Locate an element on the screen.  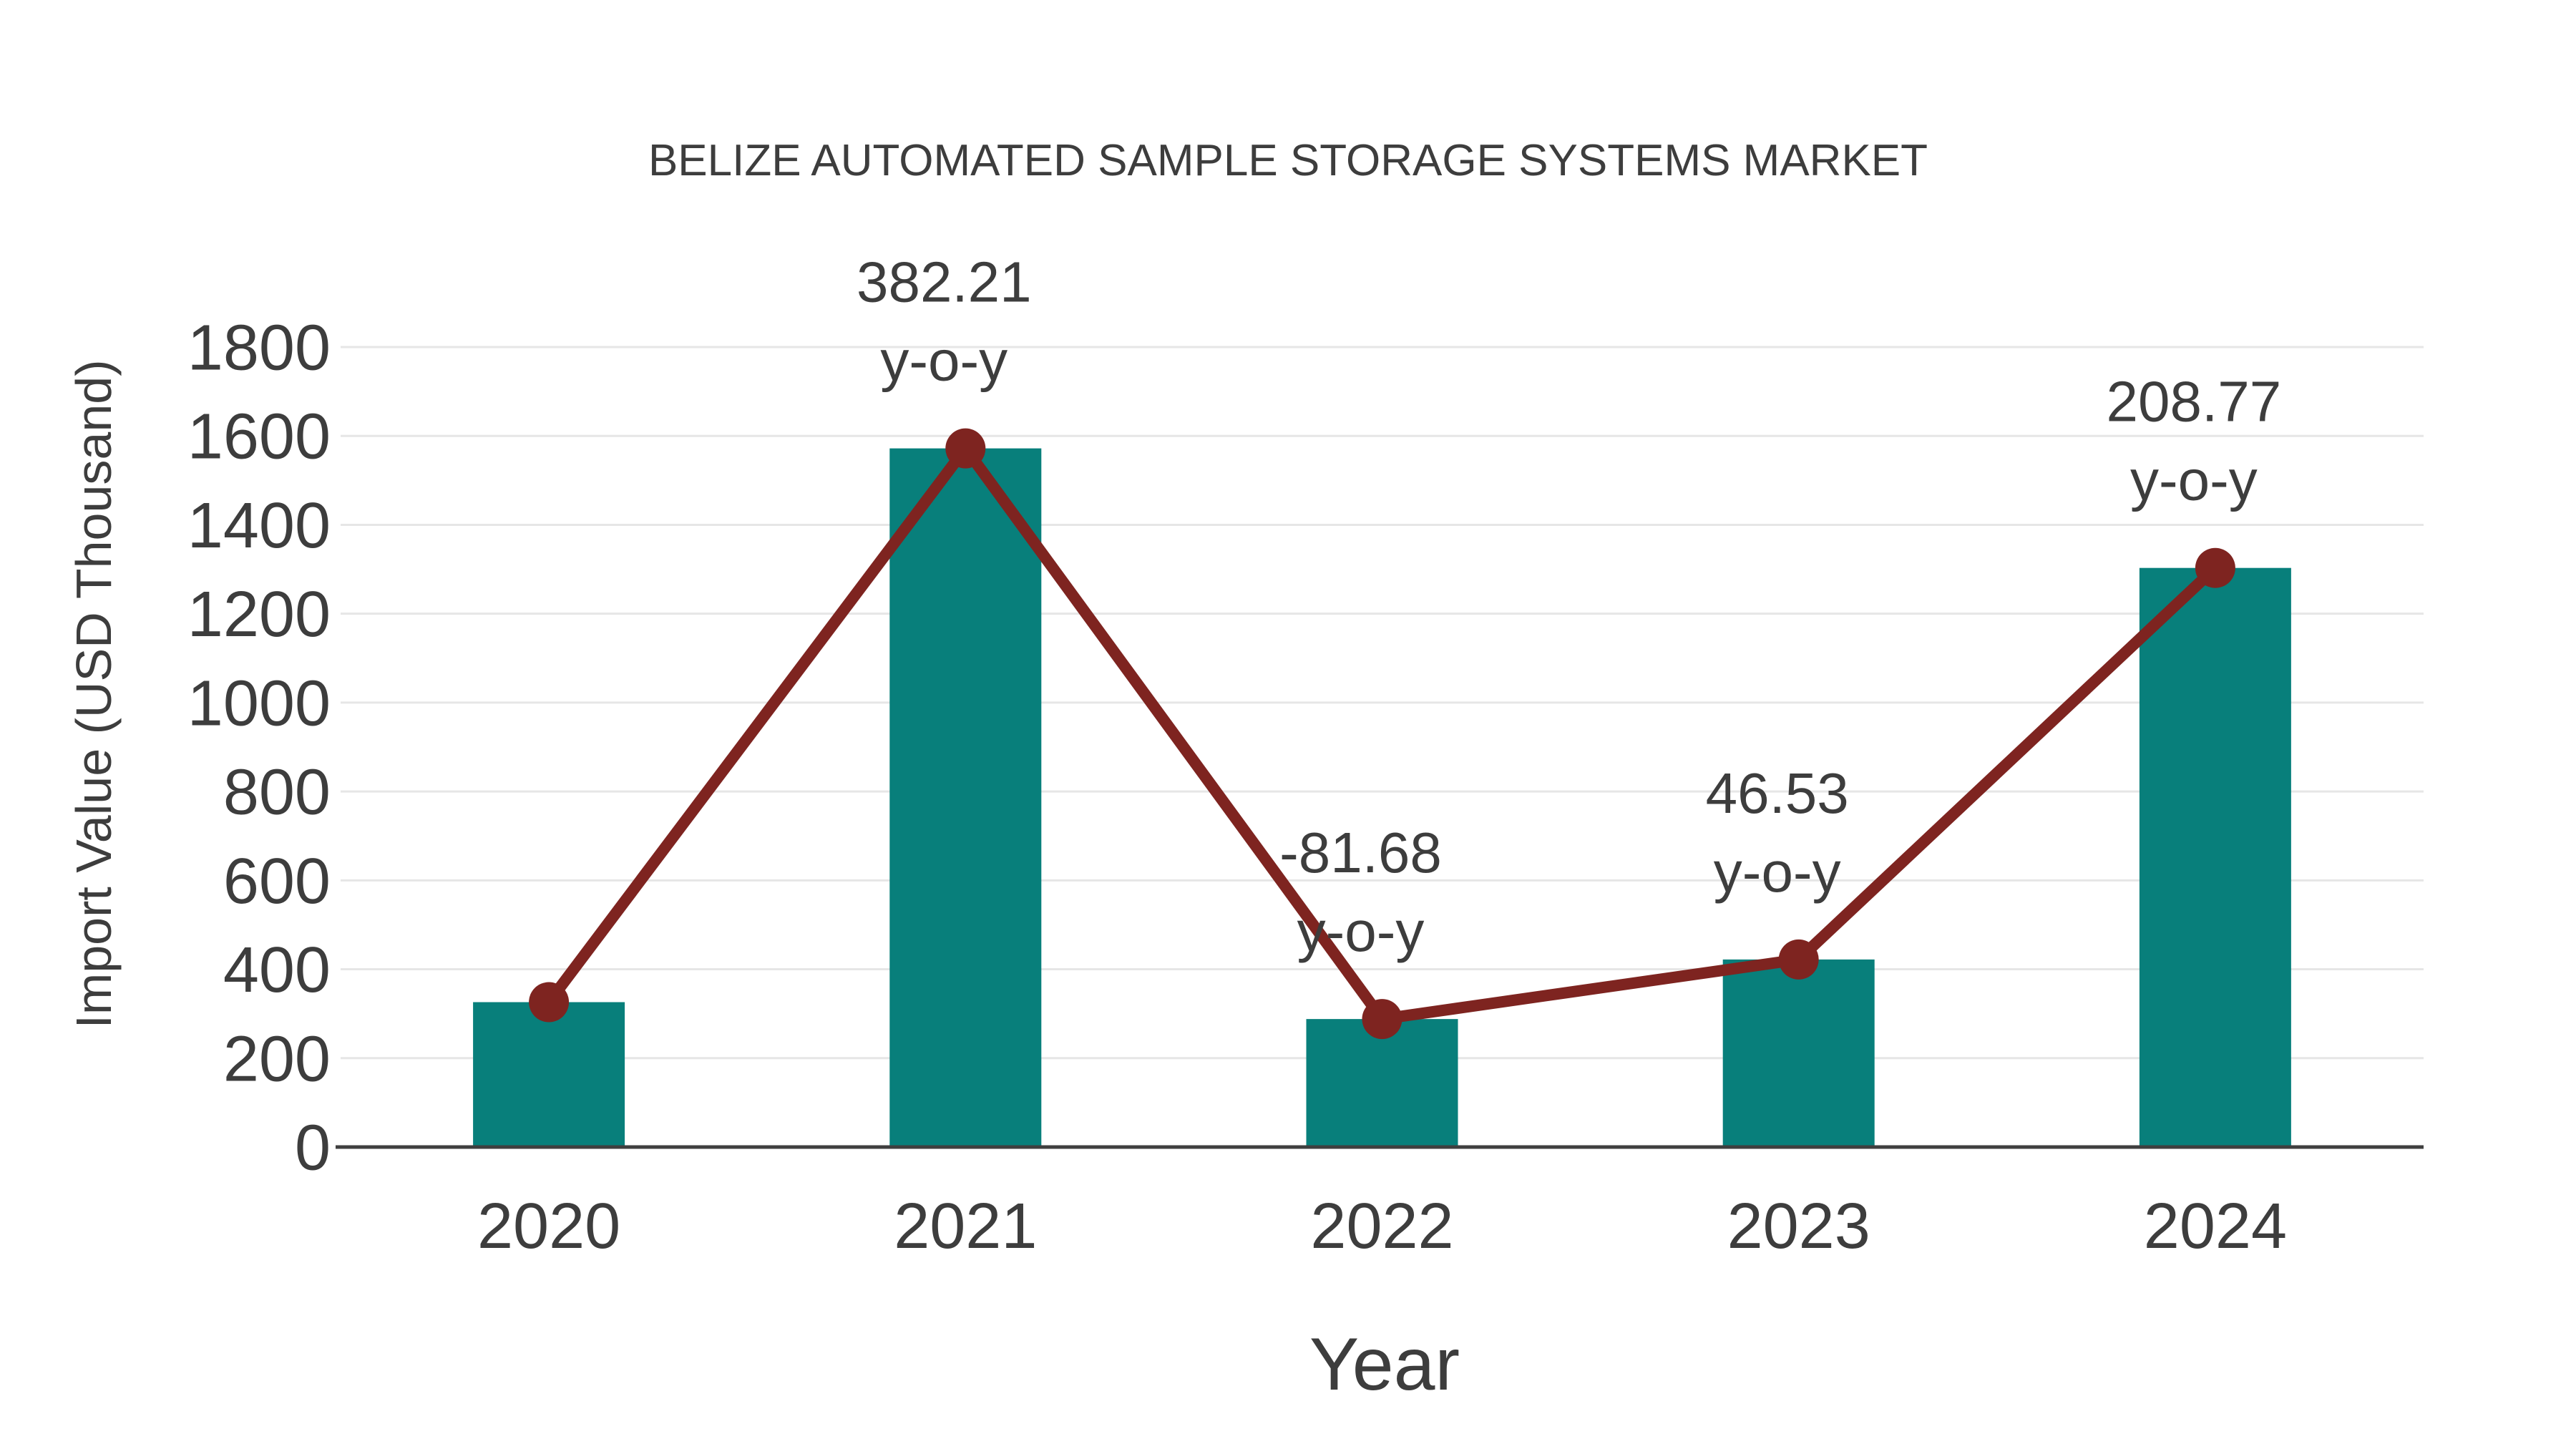
marker-2021 is located at coordinates (965, 448).